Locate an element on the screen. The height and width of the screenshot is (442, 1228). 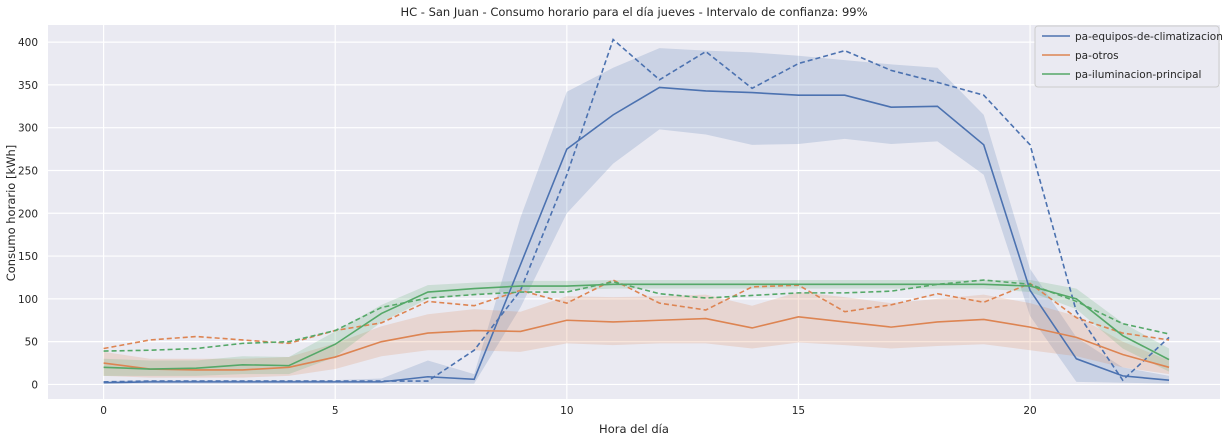
legend-label-climatizacion: pa-equipos-de-climatizacion is located at coordinates (1149, 37).